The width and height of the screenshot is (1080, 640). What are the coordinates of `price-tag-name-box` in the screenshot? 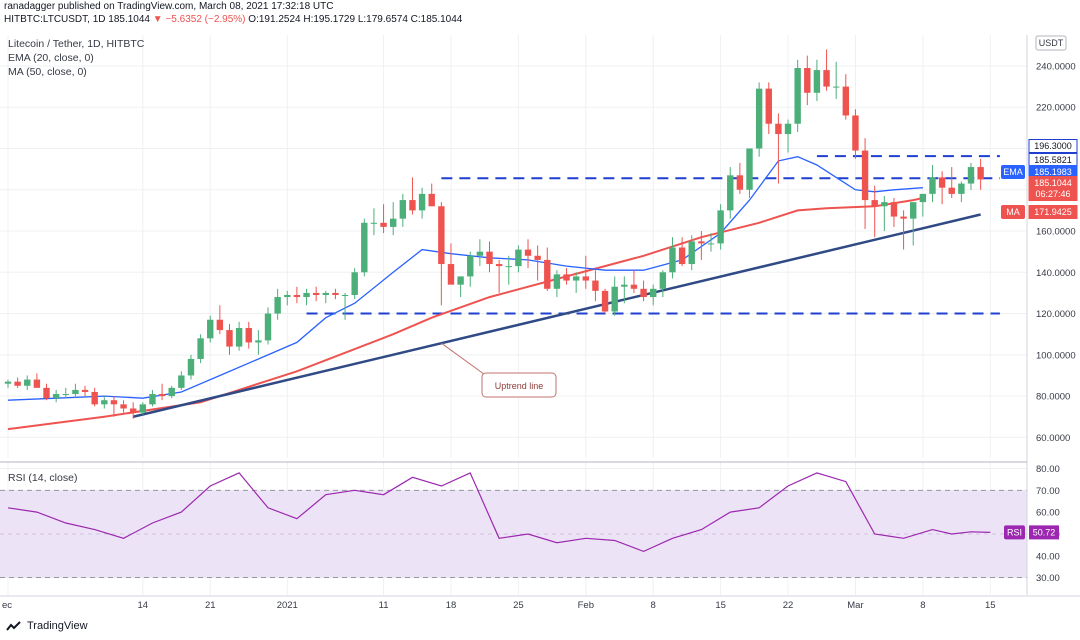 It's located at (1013, 172).